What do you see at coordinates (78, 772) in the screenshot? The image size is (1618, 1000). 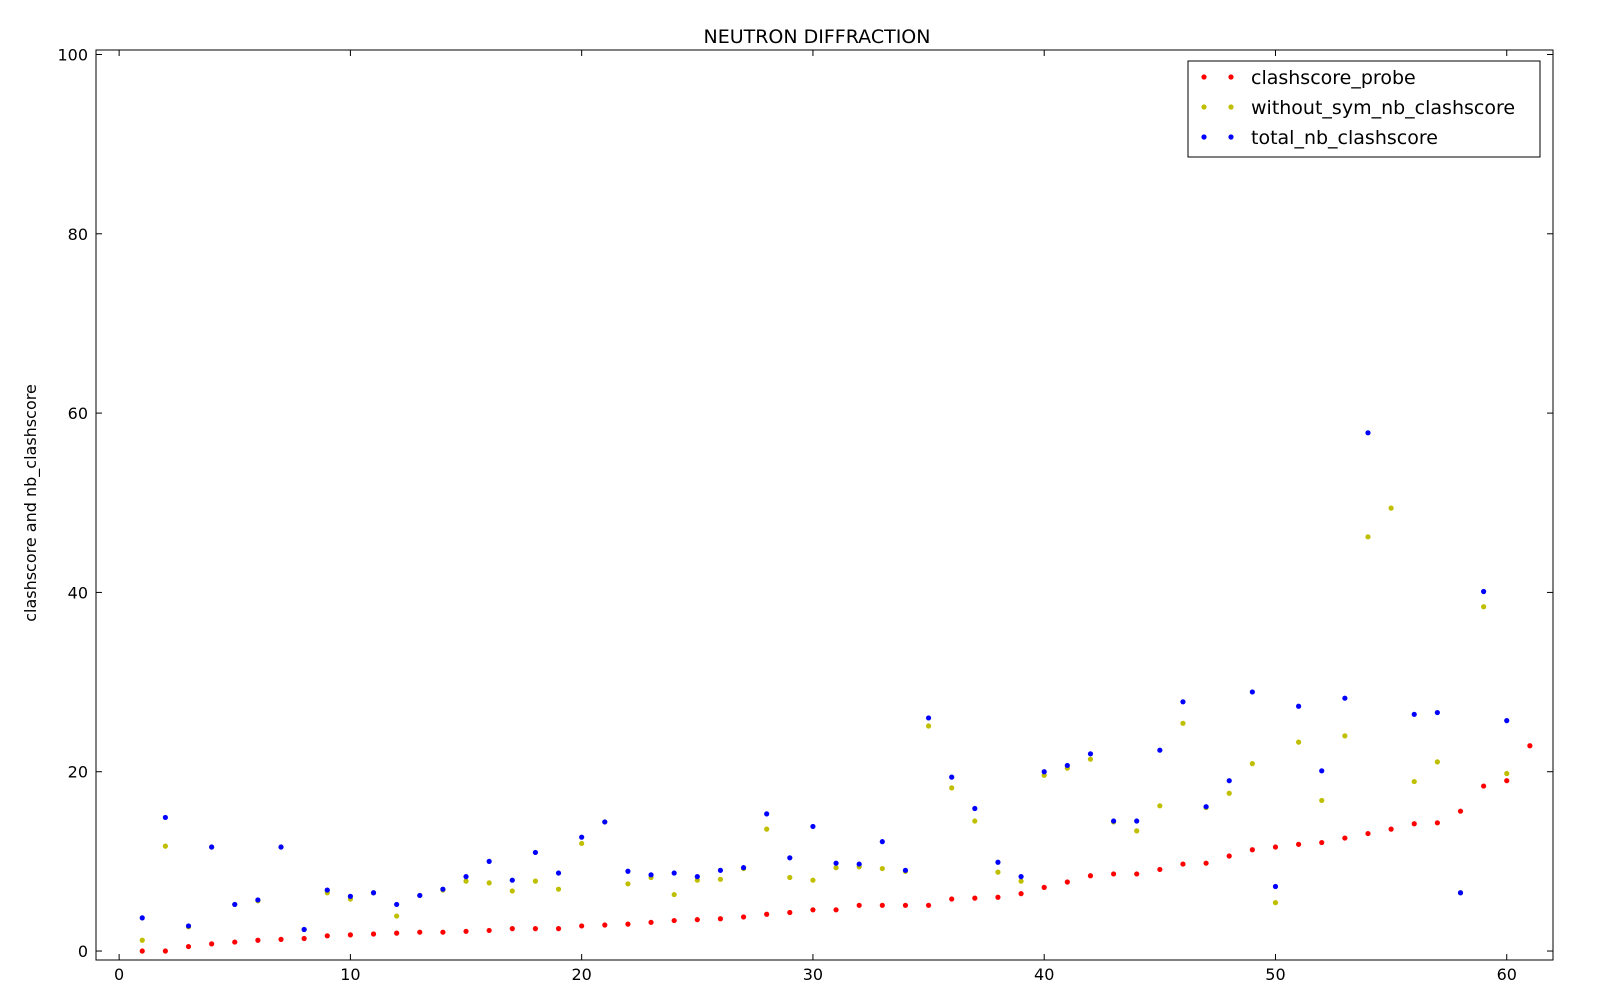 I see `y-tick-label: 20` at bounding box center [78, 772].